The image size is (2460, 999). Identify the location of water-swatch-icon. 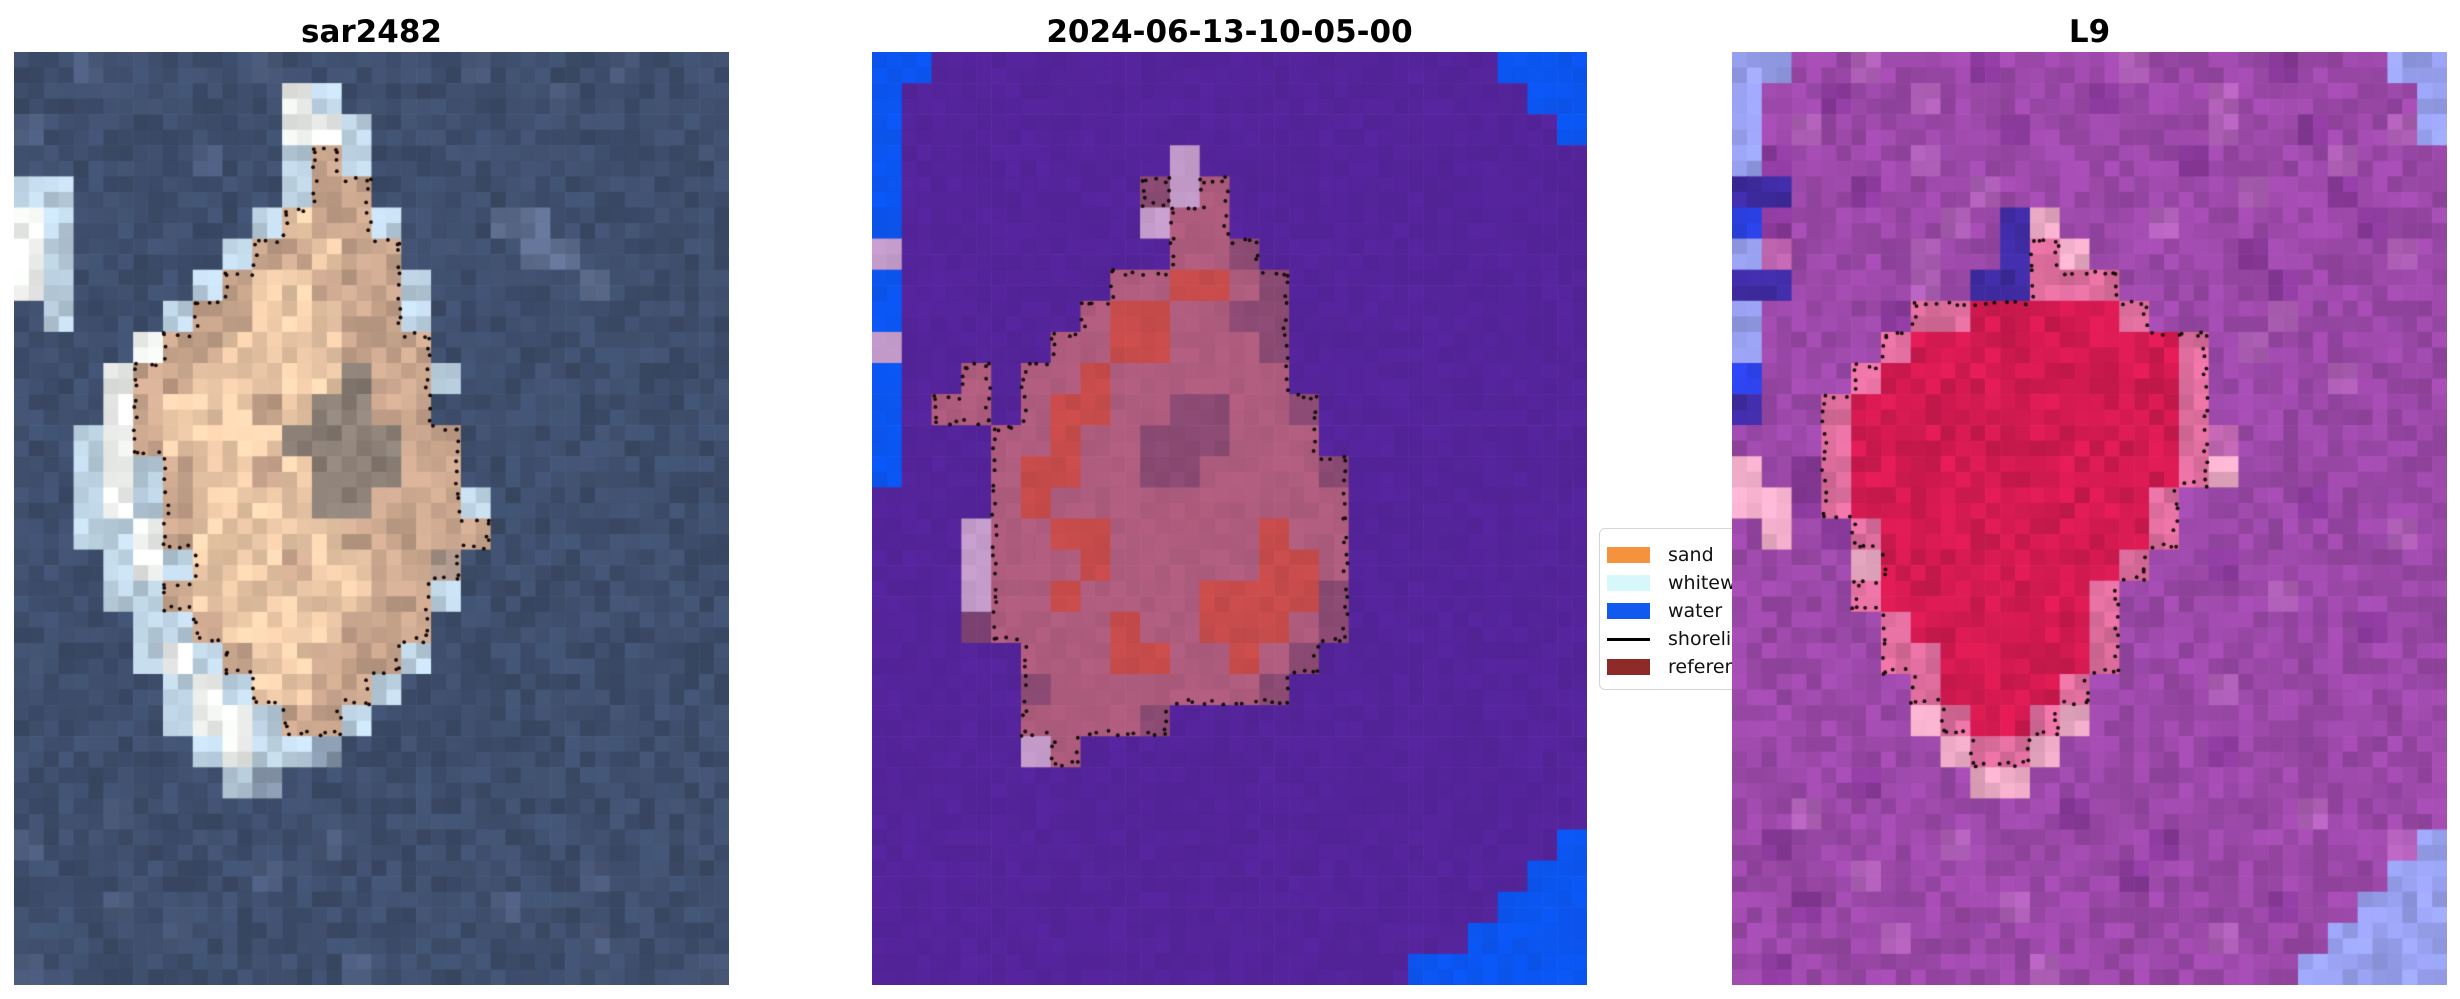
(1628, 611).